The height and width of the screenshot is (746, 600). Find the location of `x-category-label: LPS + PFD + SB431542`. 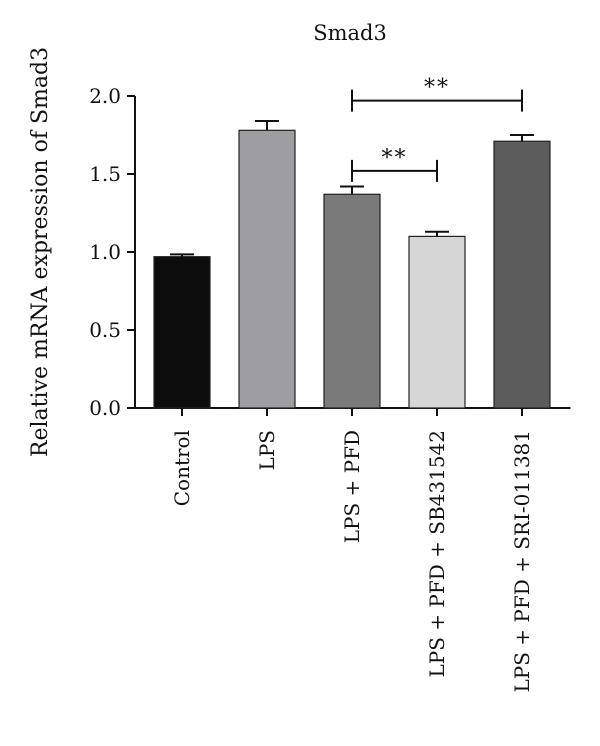

x-category-label: LPS + PFD + SB431542 is located at coordinates (437, 554).